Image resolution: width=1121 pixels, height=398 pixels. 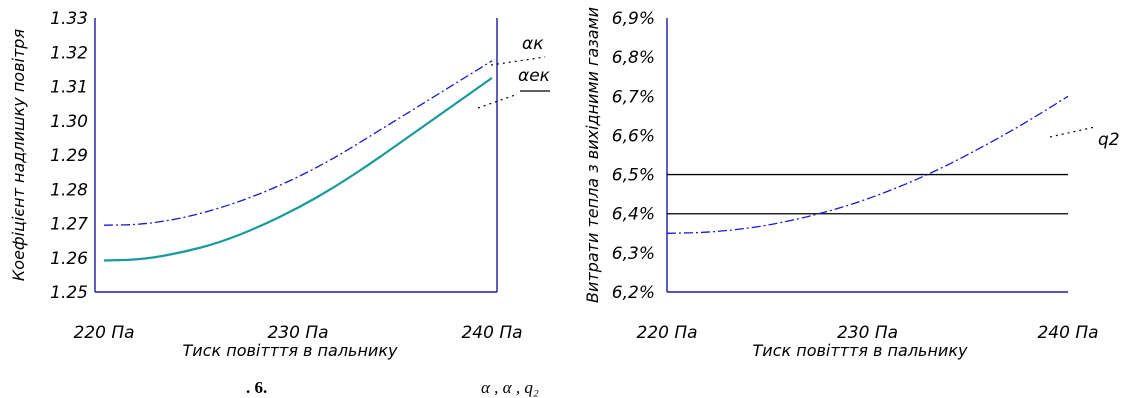 What do you see at coordinates (18, 155) in the screenshot?
I see `left-y-axis-title: Коефіцієнт надлишку повітря` at bounding box center [18, 155].